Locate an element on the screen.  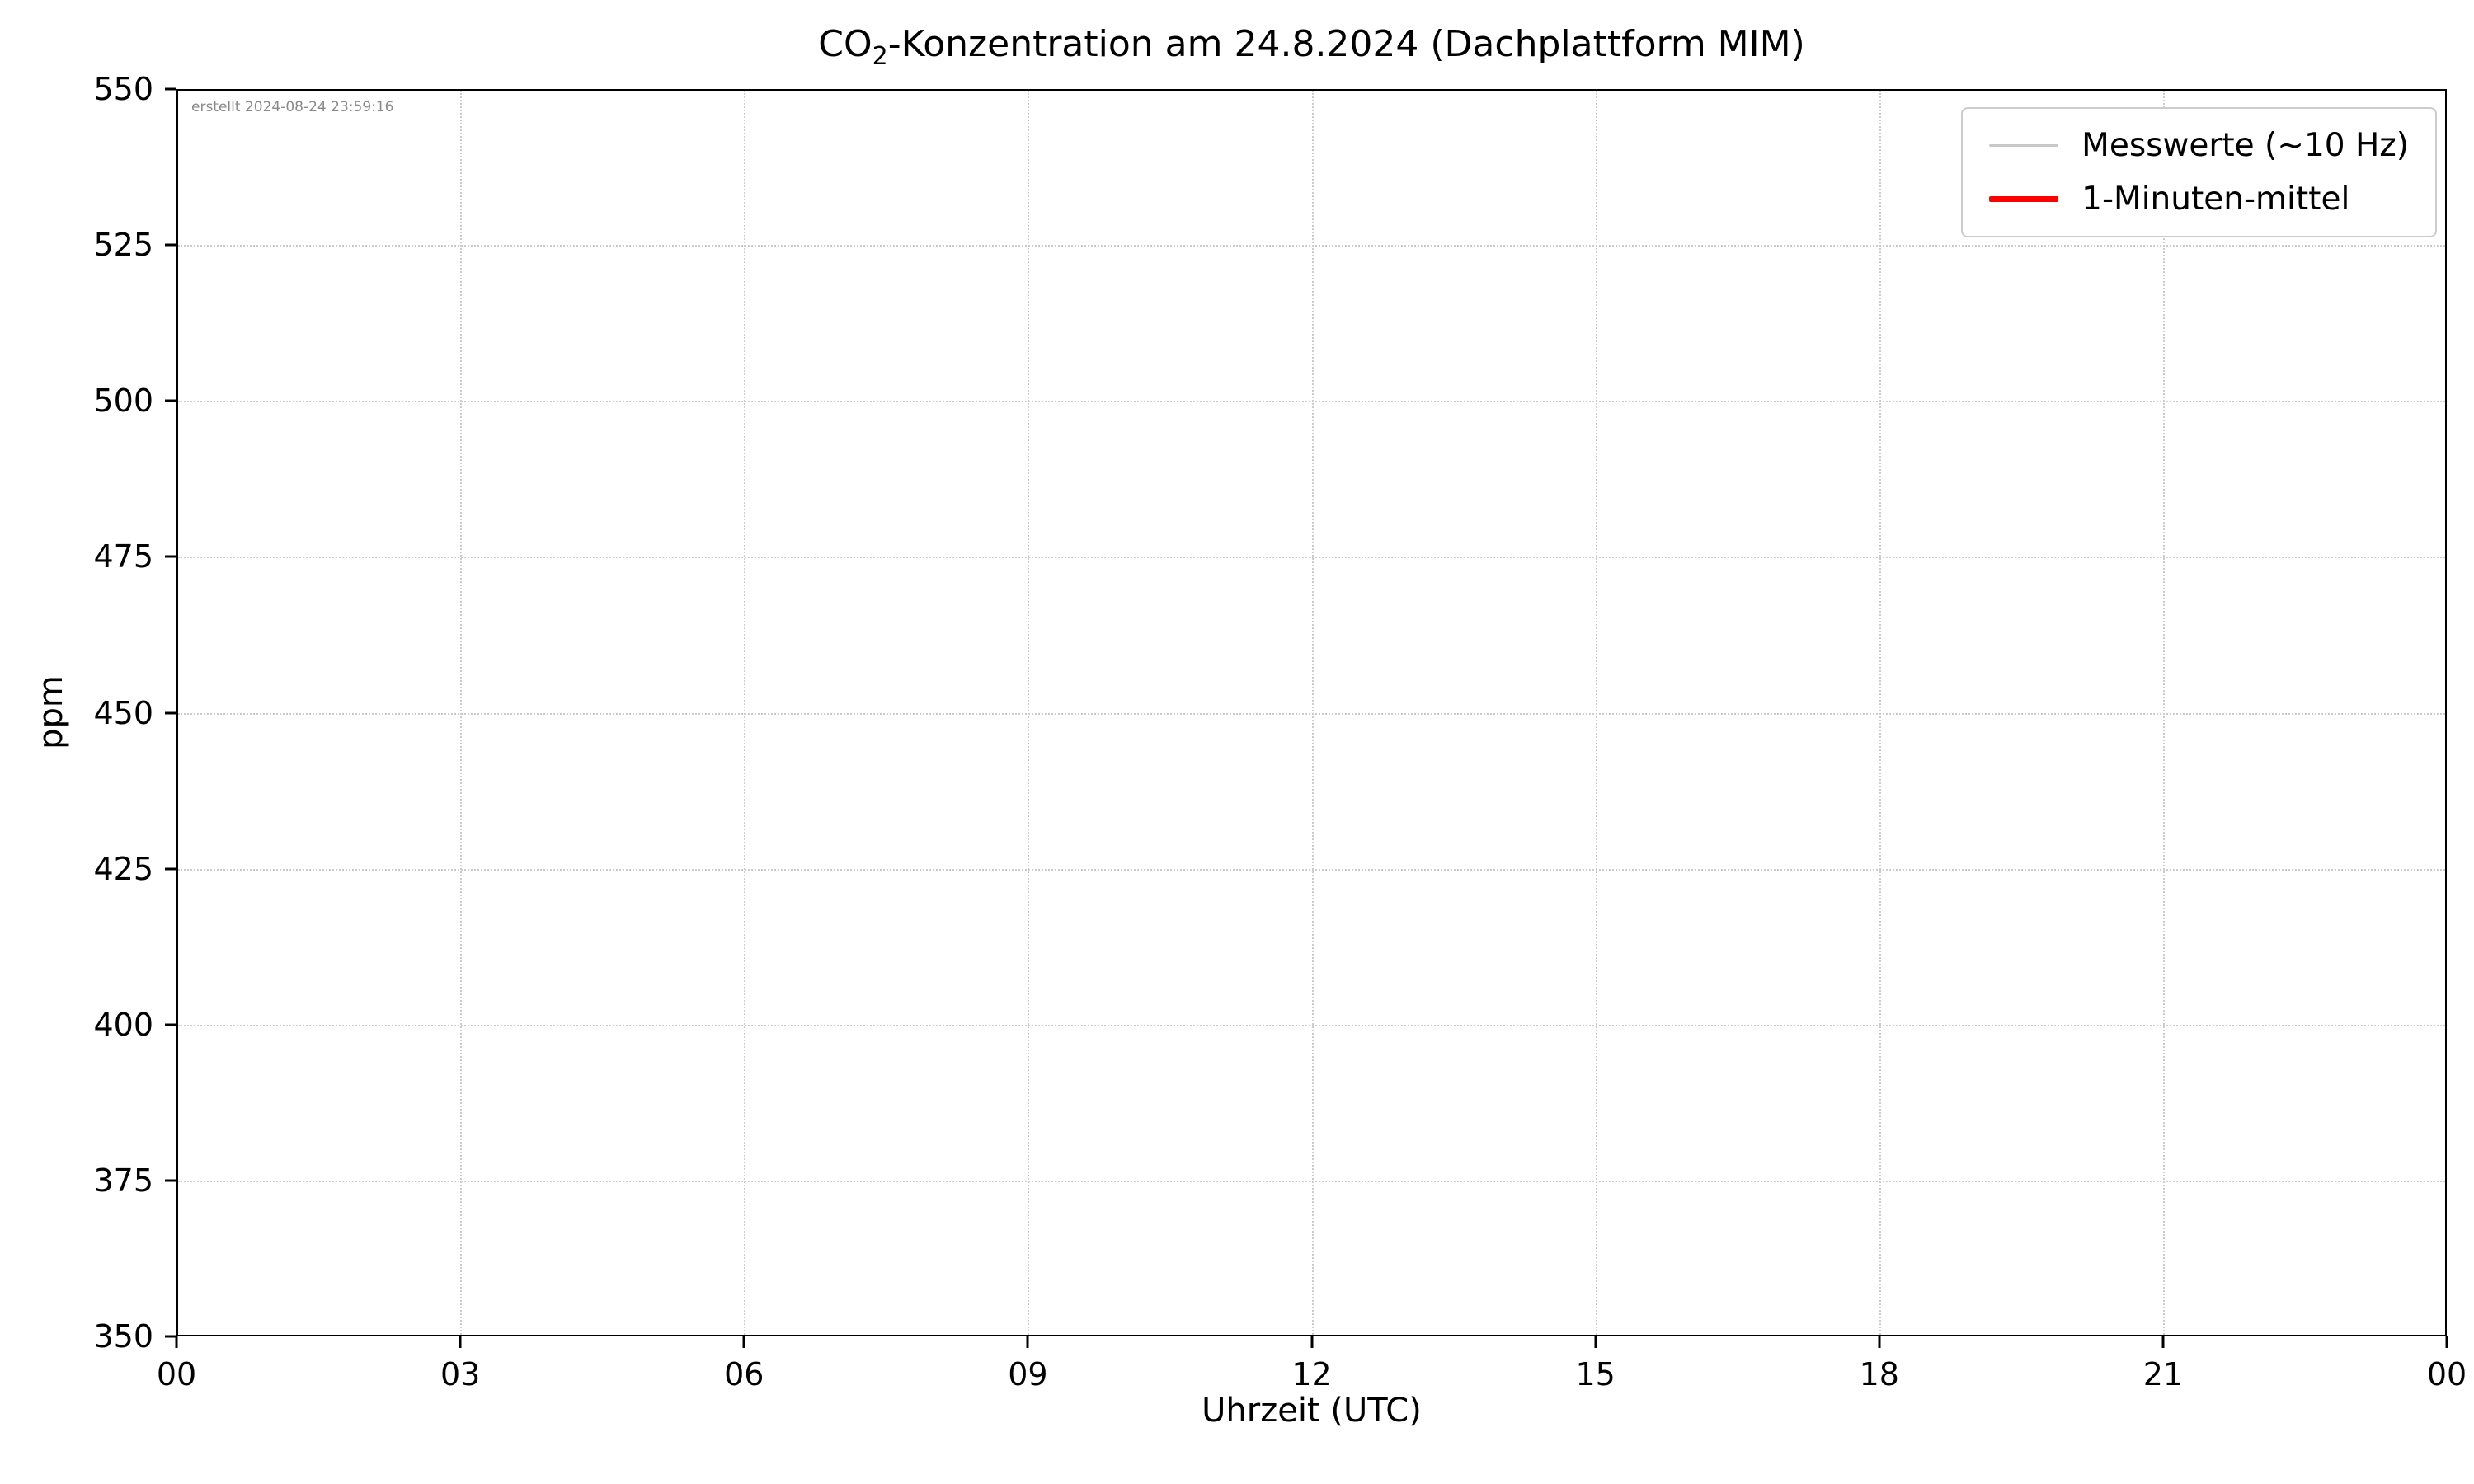
x-axis-label: Uhrzeit (UTC) is located at coordinates (1312, 1411).